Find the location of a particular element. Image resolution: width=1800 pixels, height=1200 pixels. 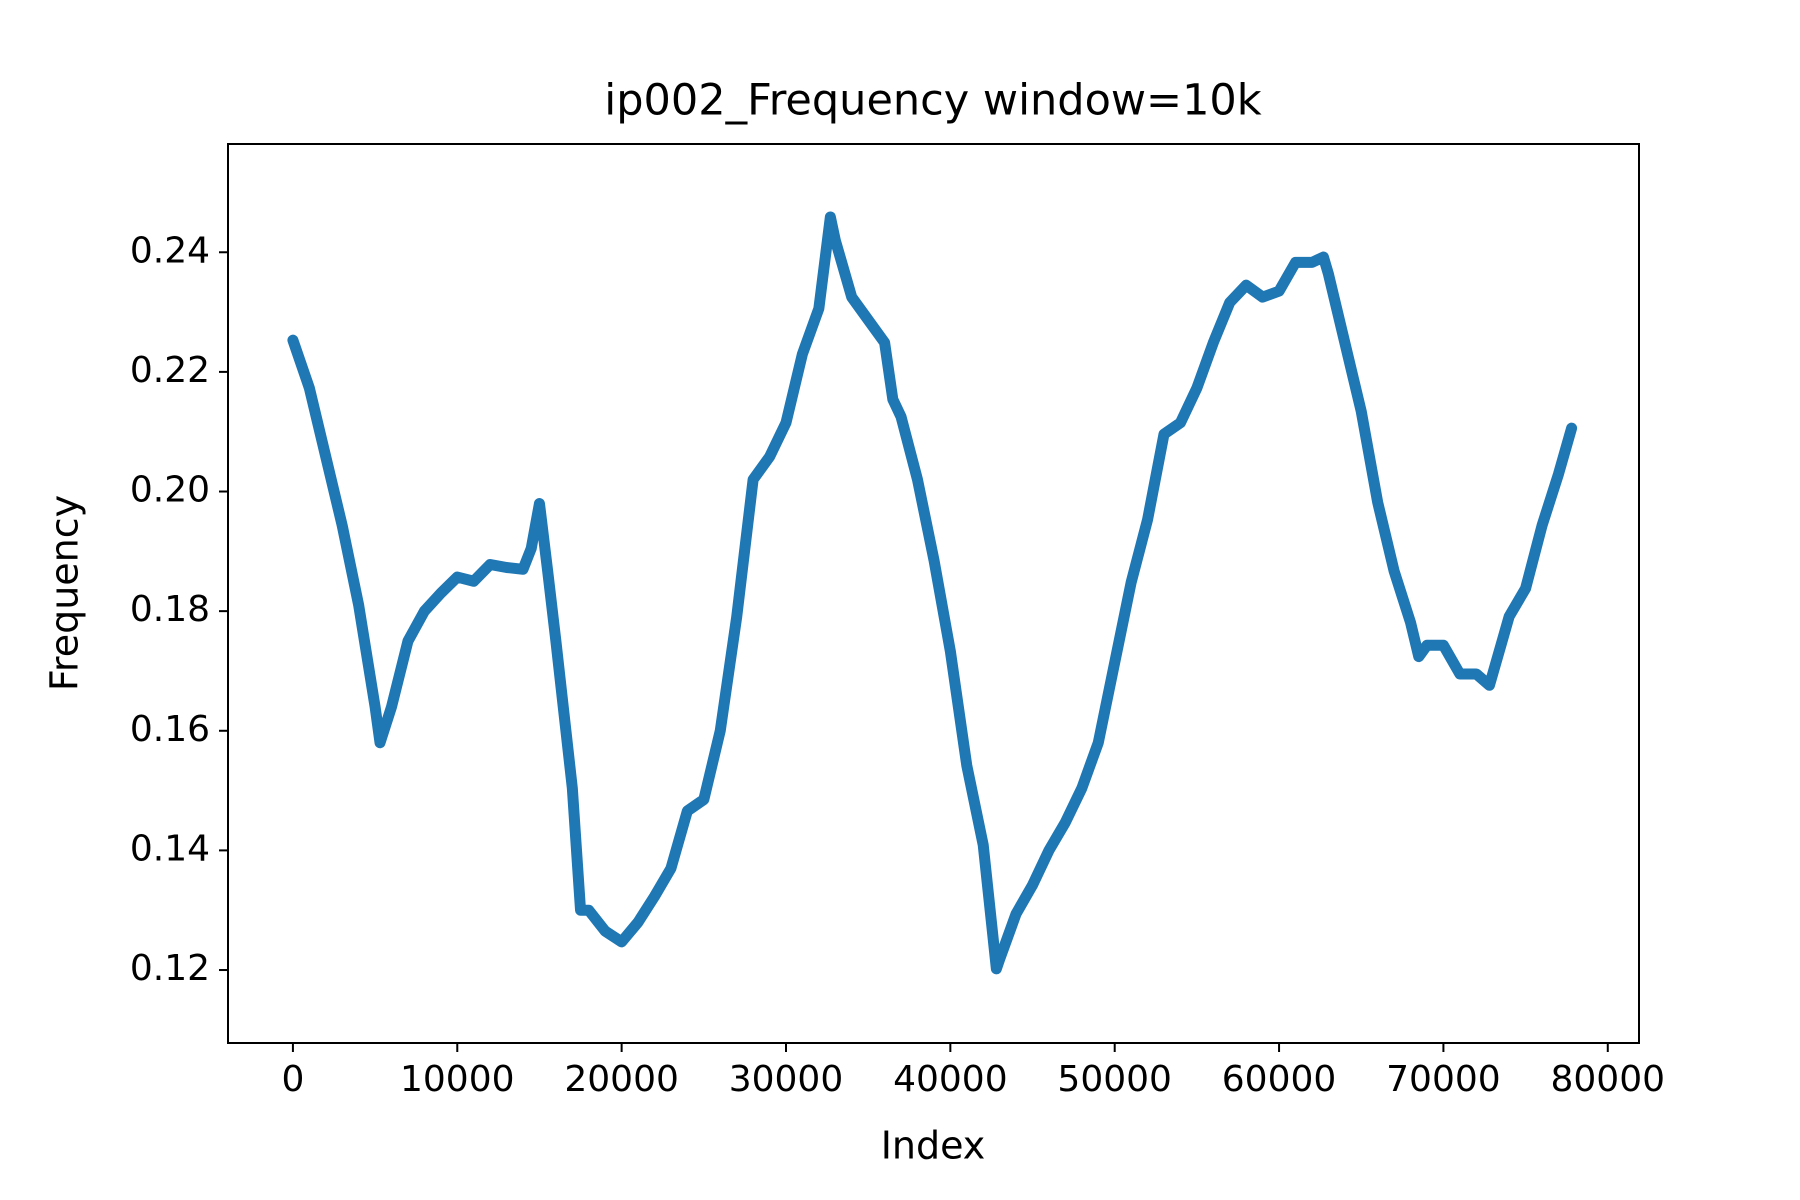

x-tick-label: 60000 is located at coordinates (1279, 1079).